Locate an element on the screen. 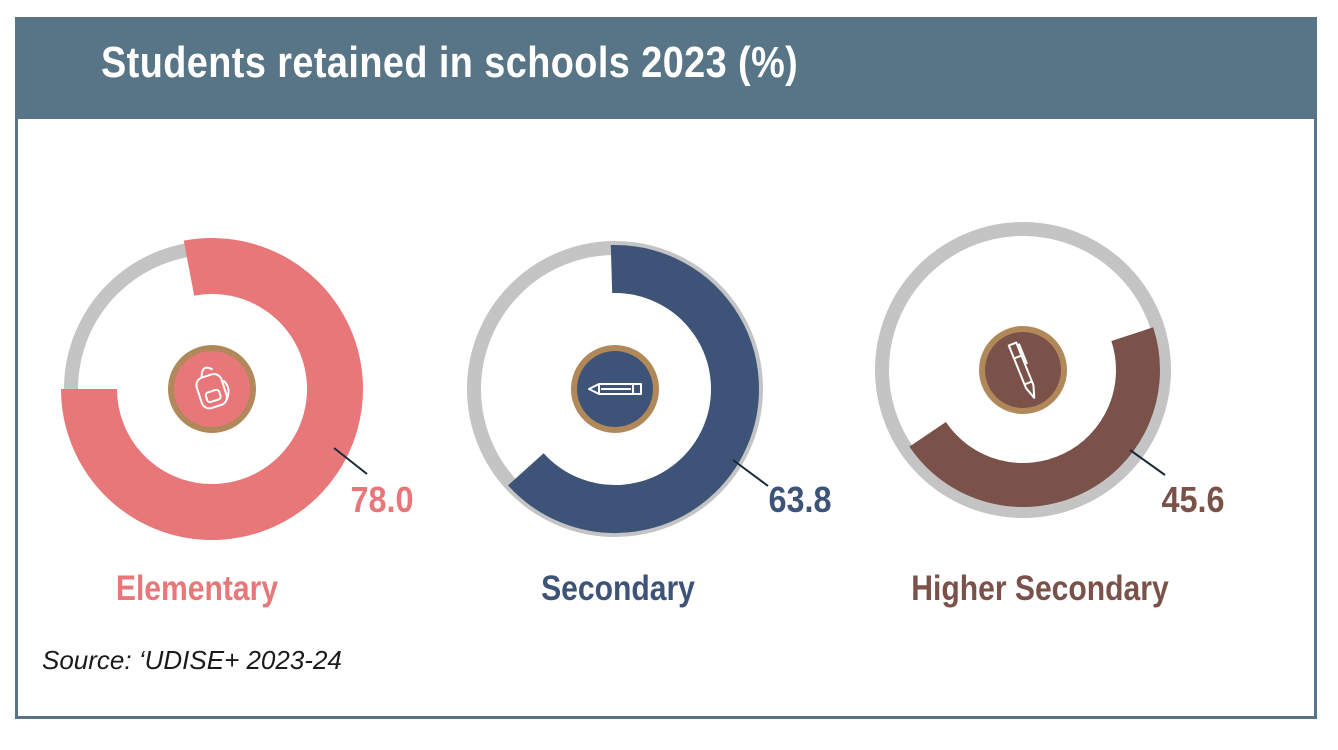 The height and width of the screenshot is (750, 1338). value-label: 78.0 is located at coordinates (381, 500).